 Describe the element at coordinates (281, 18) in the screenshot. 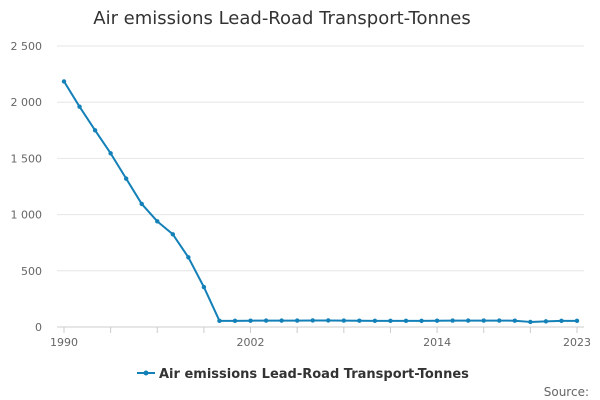

I see `chart-title: Air emissions Lead-Road Transport-Tonnes` at that location.